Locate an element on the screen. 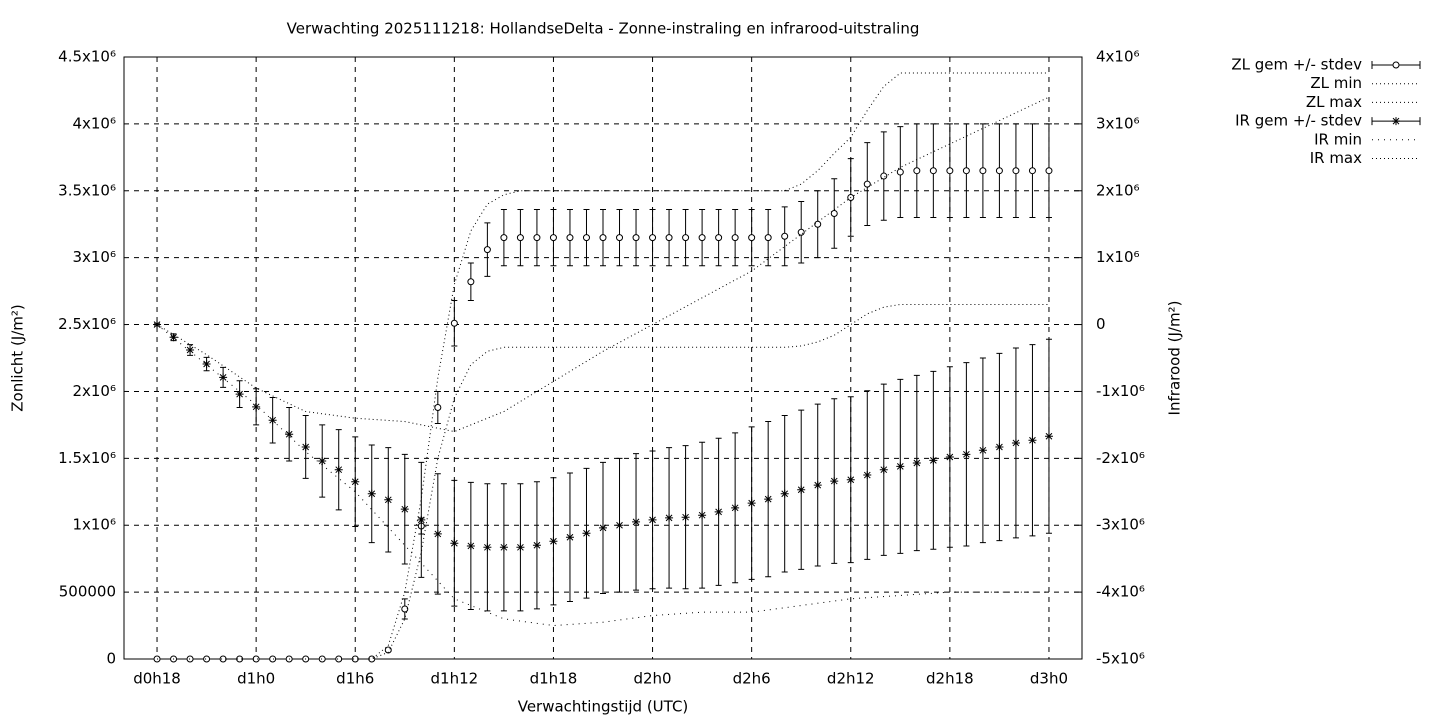 This screenshot has height=720, width=1440. y2-axis-label: Infrarood (J/m²) is located at coordinates (1175, 358).